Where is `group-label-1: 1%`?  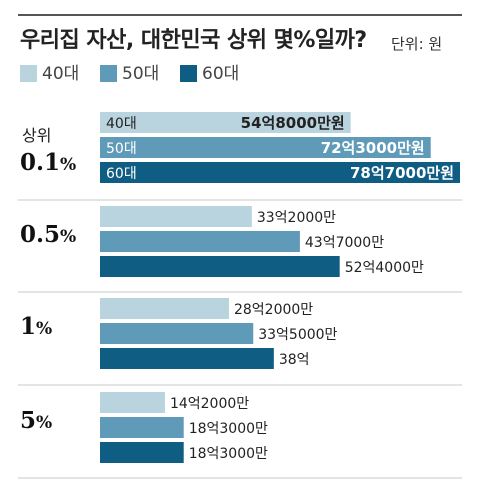 group-label-1: 1% is located at coordinates (36, 326).